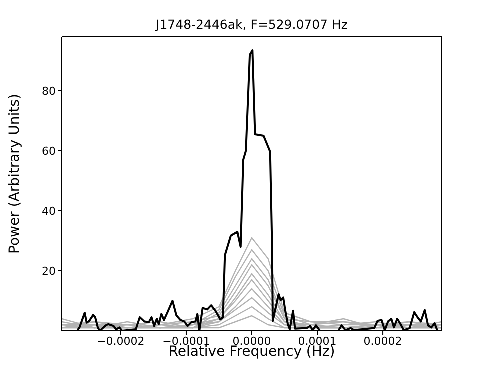 The width and height of the screenshot is (491, 368). I want to click on x-tick-label: −0.0002, so click(121, 341).